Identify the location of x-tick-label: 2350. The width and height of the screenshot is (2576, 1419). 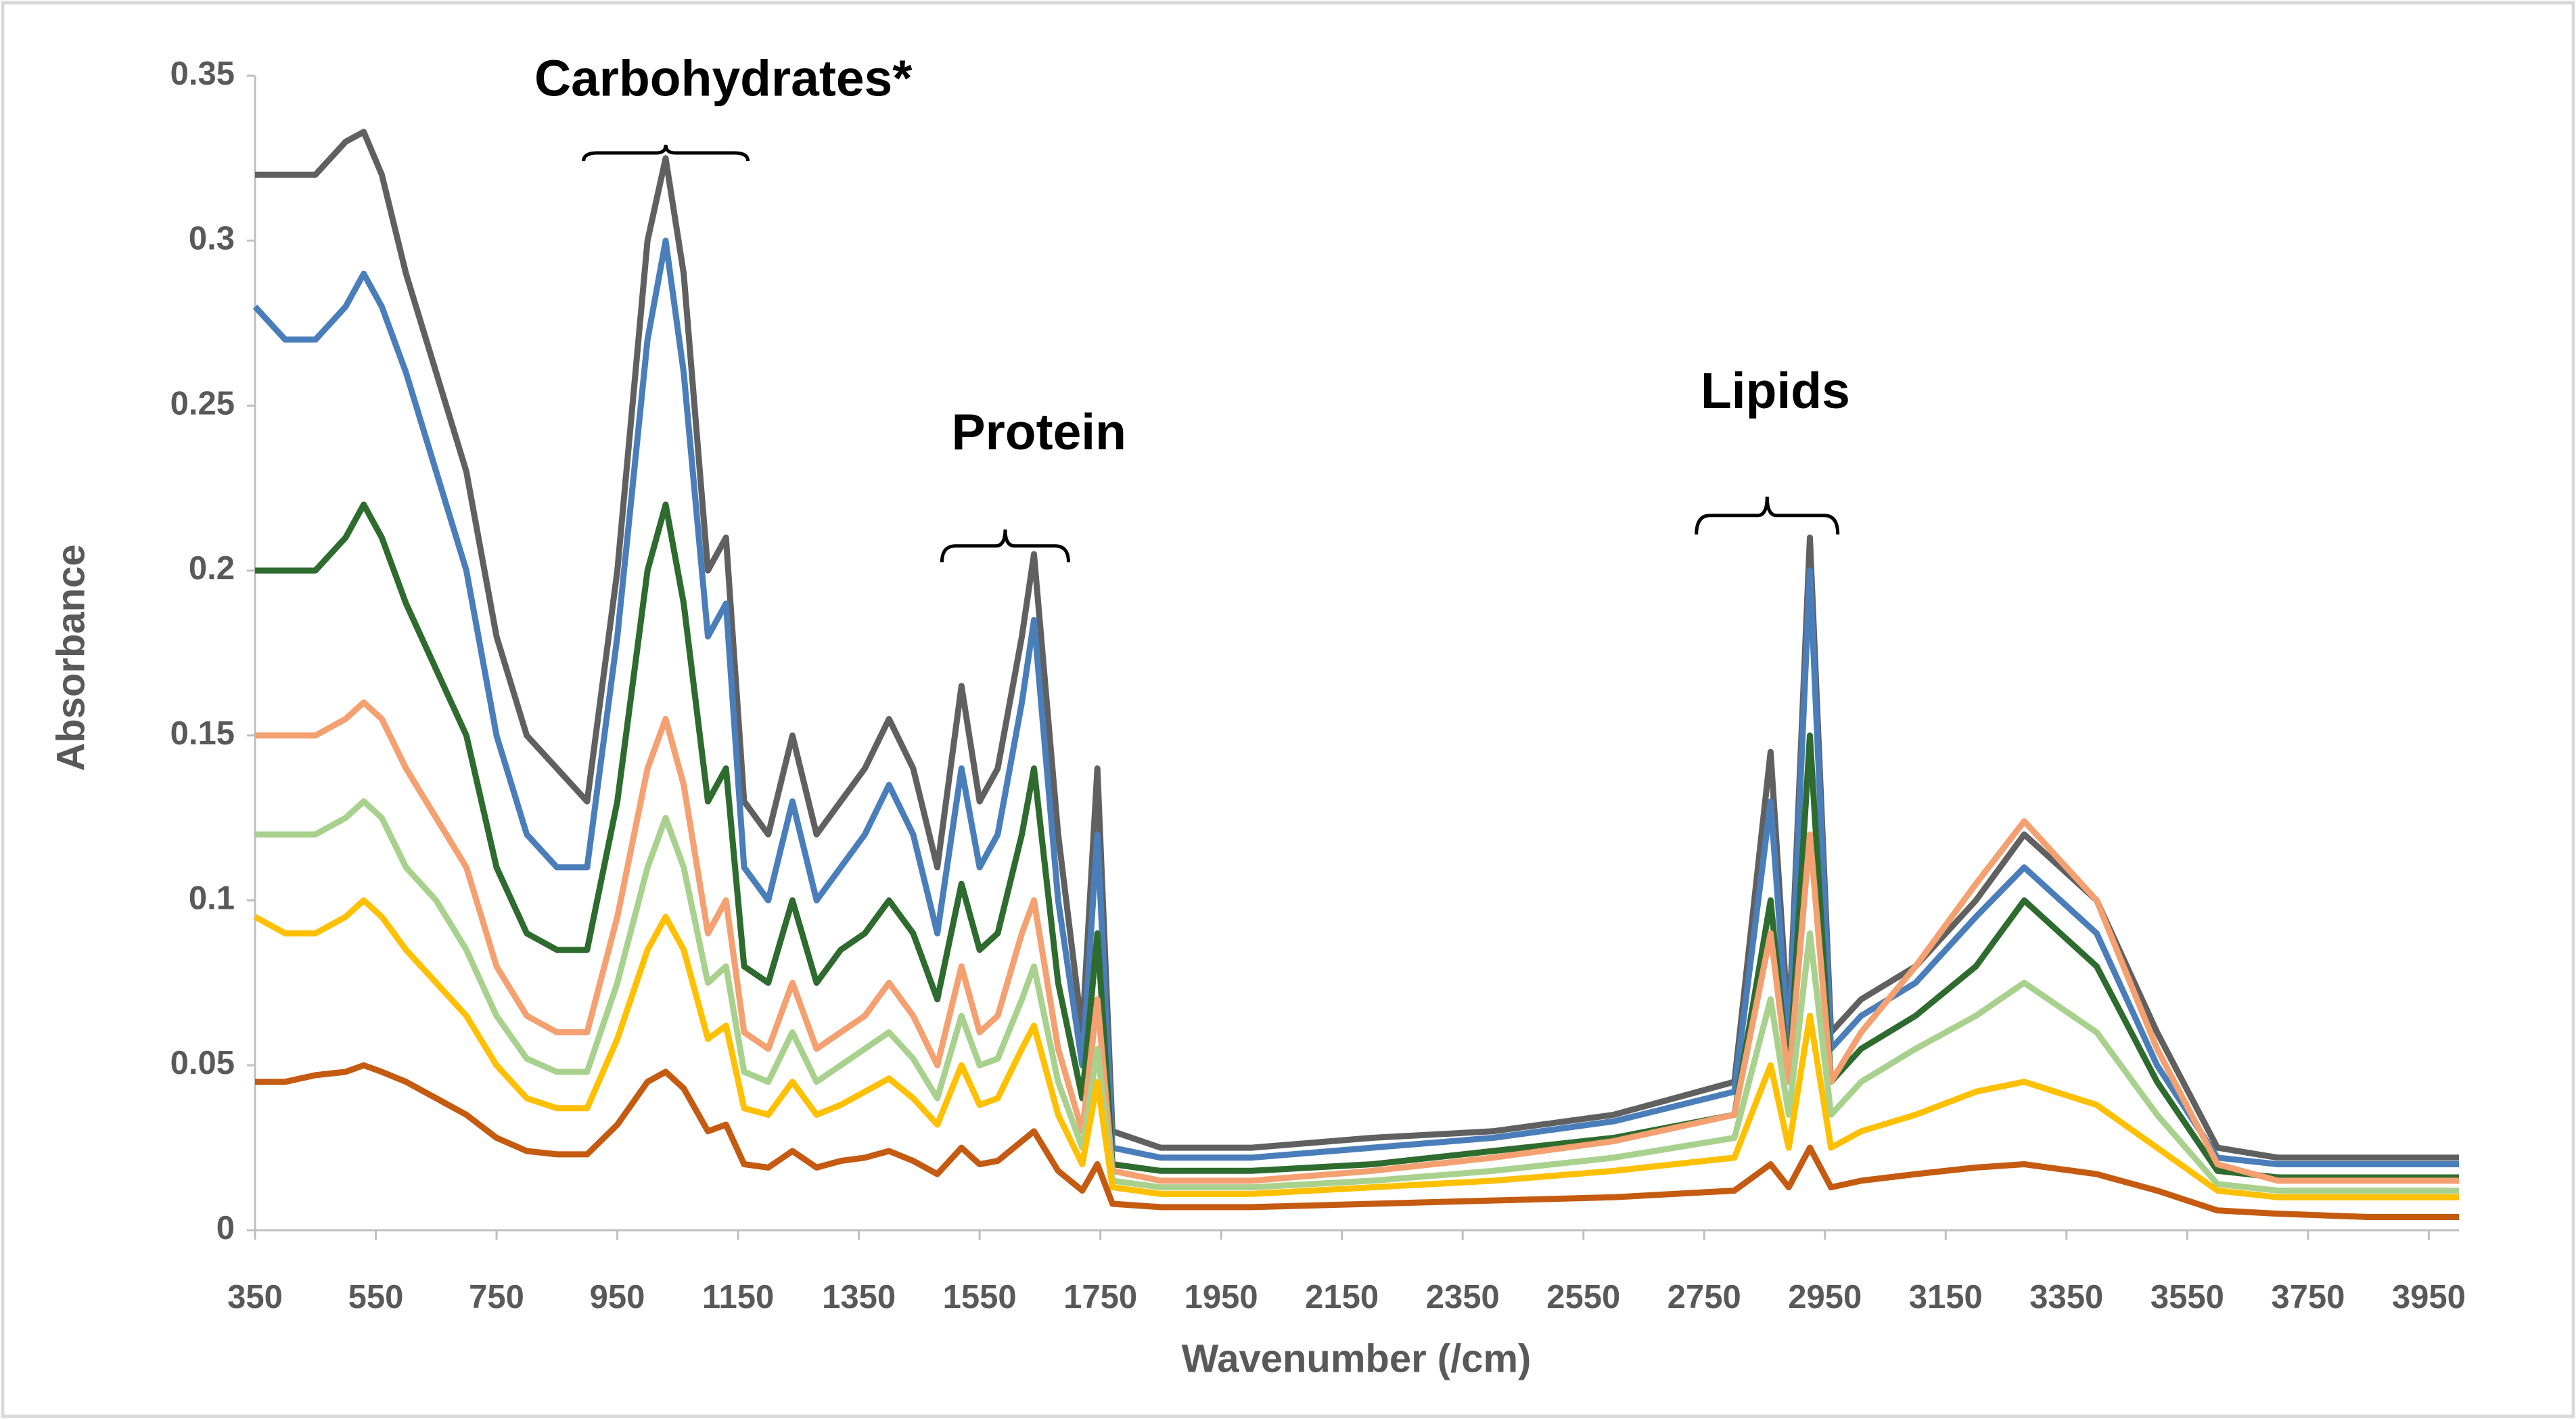
(1463, 1297).